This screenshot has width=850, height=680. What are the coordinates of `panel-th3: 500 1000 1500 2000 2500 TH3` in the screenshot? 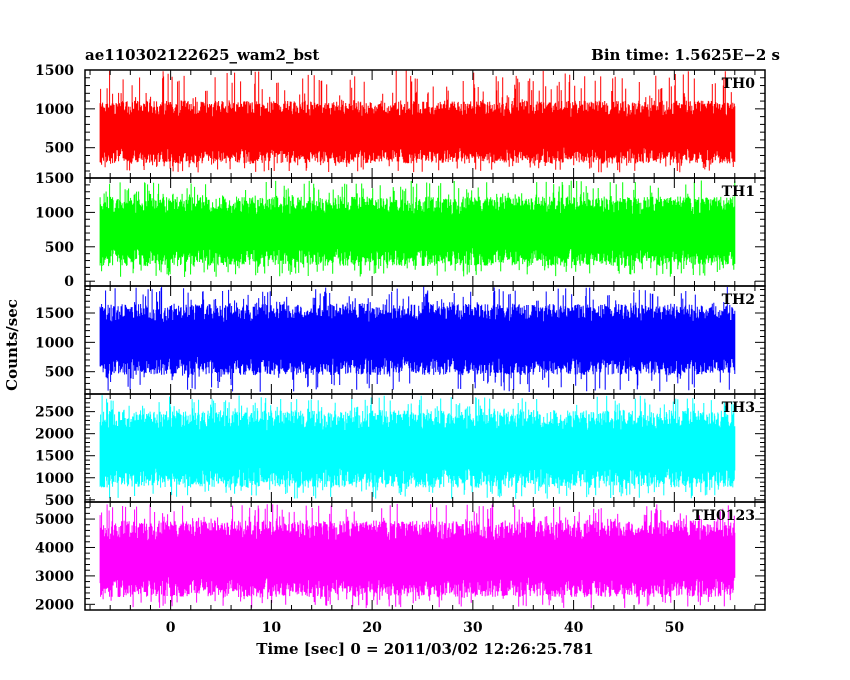 It's located at (400, 451).